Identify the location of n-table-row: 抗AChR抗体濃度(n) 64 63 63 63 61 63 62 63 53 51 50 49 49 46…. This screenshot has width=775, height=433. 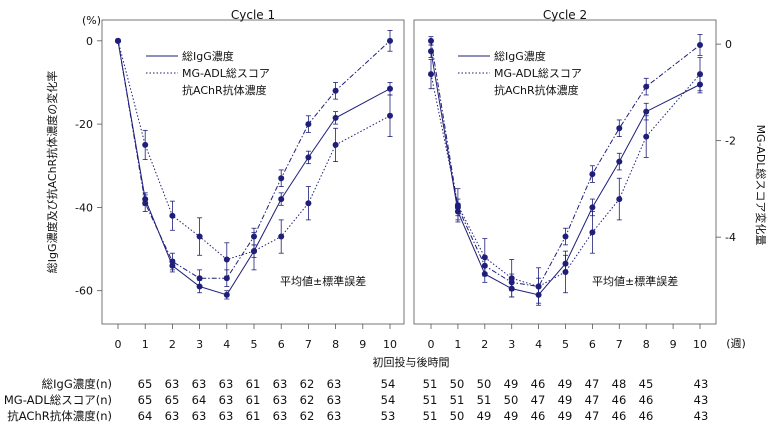
(357, 416).